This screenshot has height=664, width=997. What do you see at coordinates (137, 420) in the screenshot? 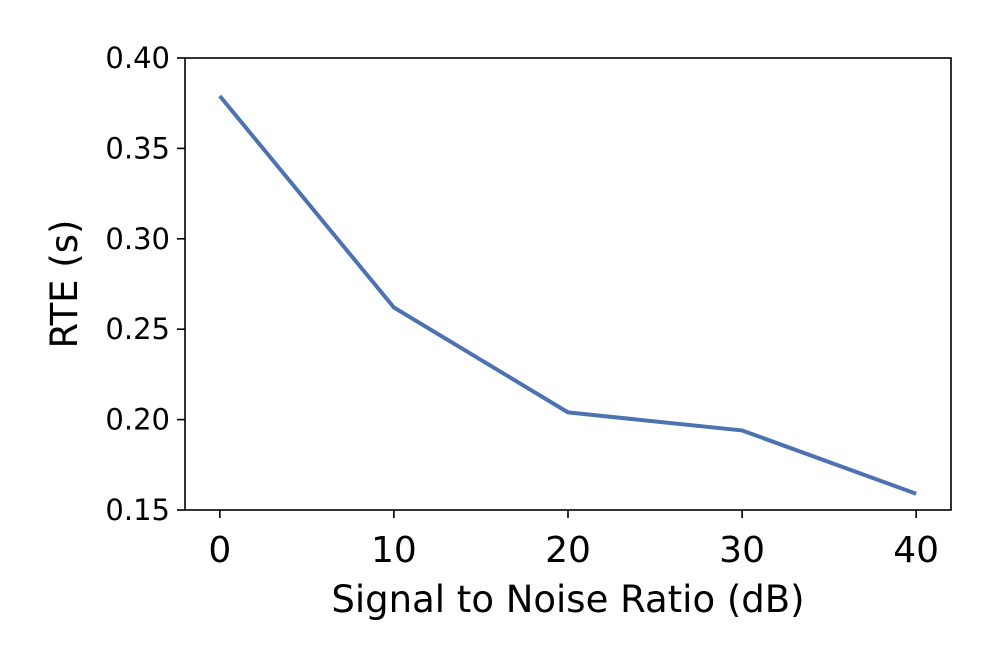
I see `y-tick-label: 0.20` at bounding box center [137, 420].